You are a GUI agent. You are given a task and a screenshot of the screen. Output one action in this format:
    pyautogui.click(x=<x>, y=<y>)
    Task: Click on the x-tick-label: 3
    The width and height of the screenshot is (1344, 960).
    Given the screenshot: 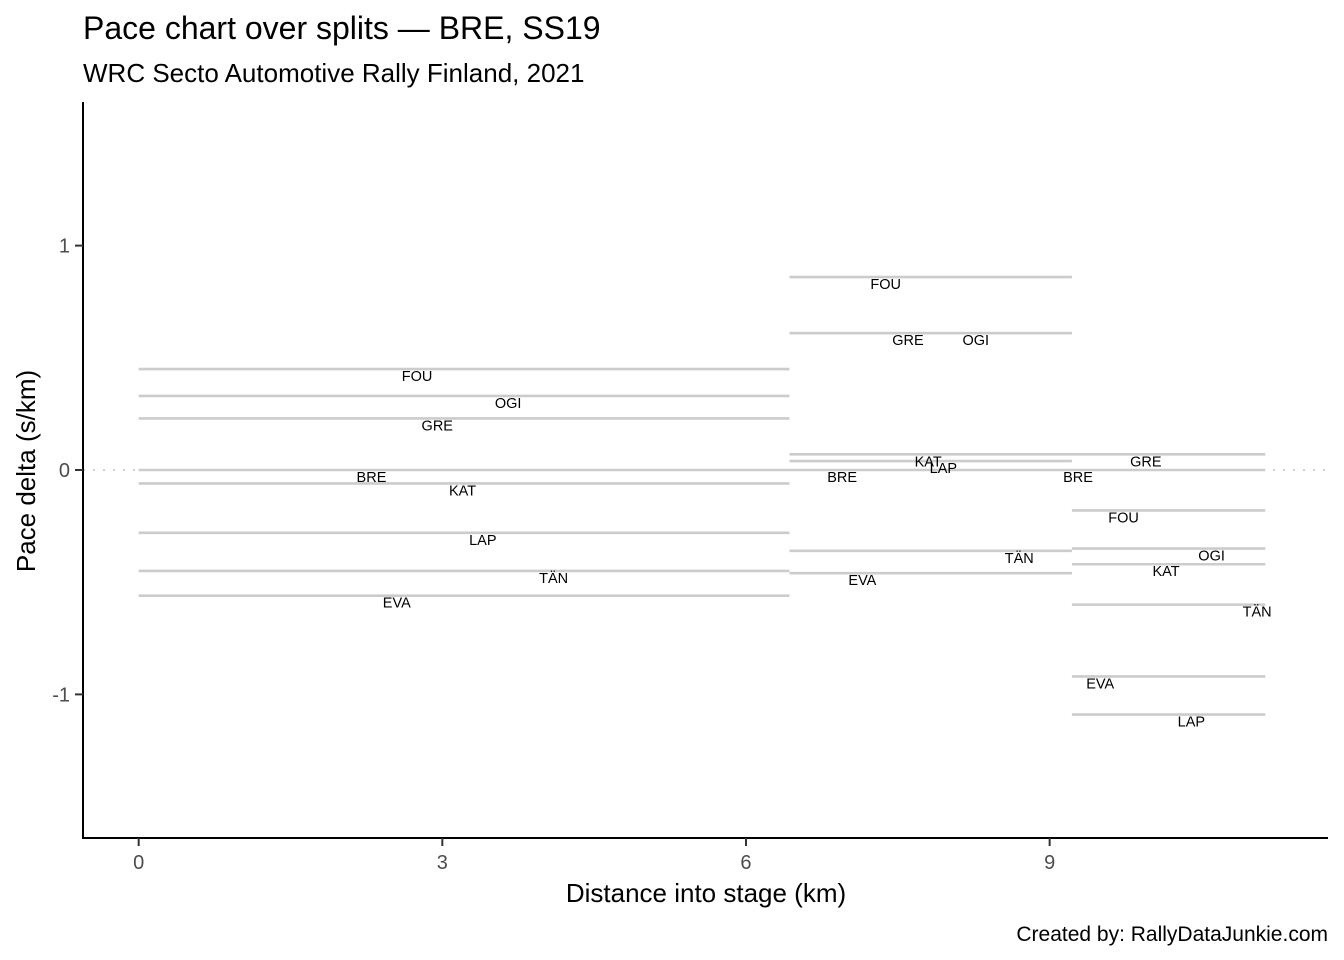 What is the action you would take?
    pyautogui.click(x=442, y=863)
    